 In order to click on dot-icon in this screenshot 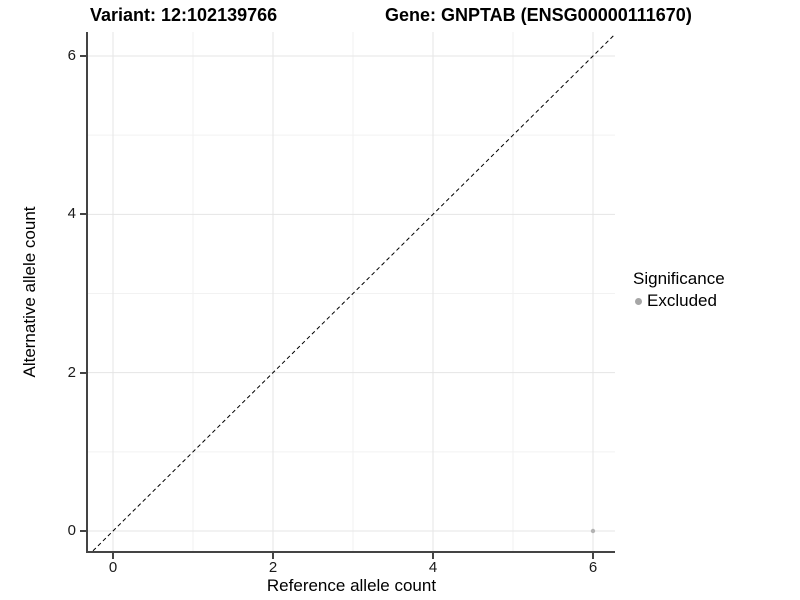, I will do `click(638, 301)`.